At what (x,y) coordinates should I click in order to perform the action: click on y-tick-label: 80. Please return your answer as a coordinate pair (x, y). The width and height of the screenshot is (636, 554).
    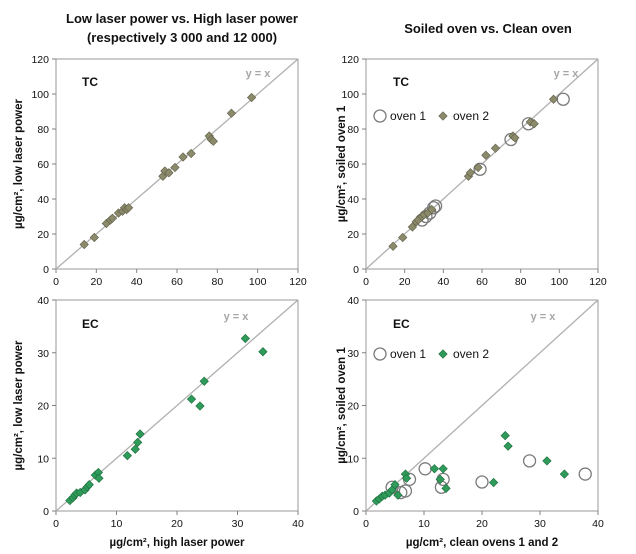
    Looking at the image, I should click on (353, 130).